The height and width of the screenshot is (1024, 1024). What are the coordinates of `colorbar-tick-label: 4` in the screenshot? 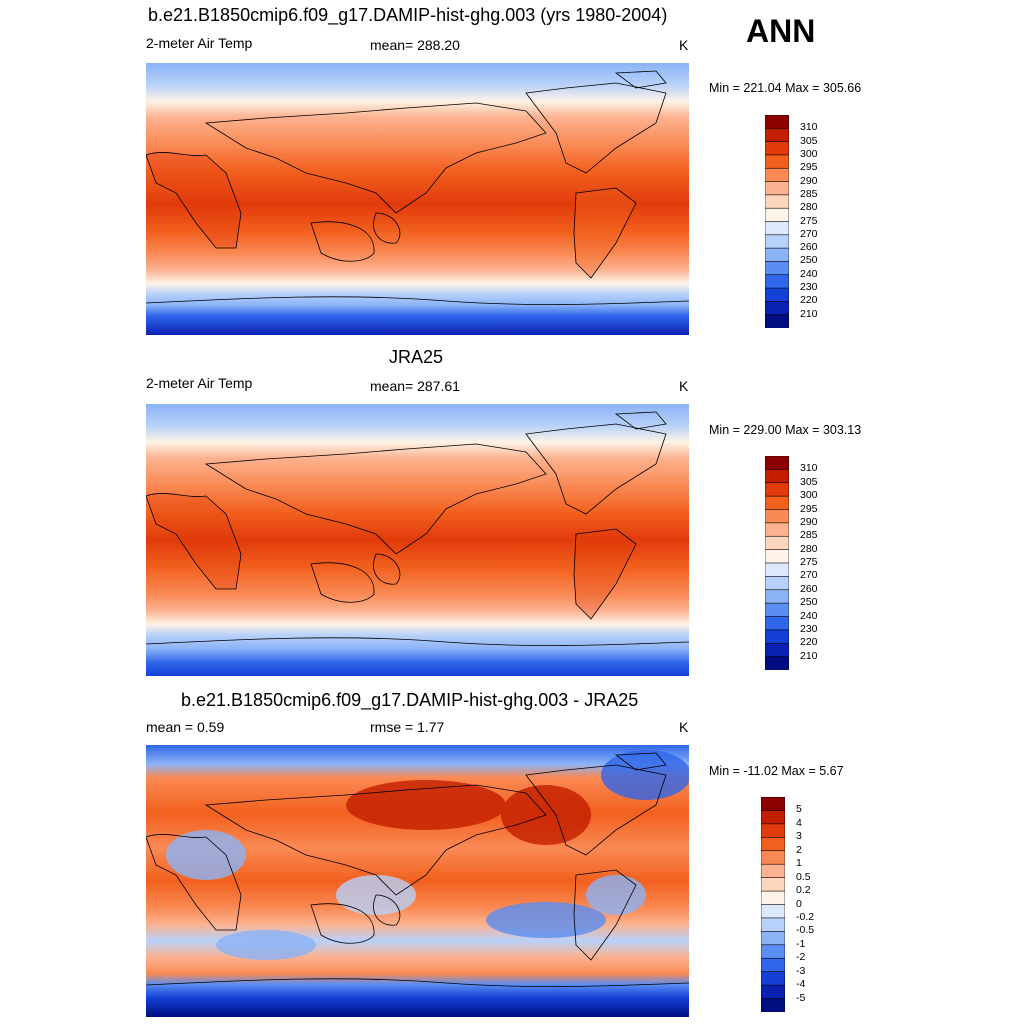 It's located at (799, 822).